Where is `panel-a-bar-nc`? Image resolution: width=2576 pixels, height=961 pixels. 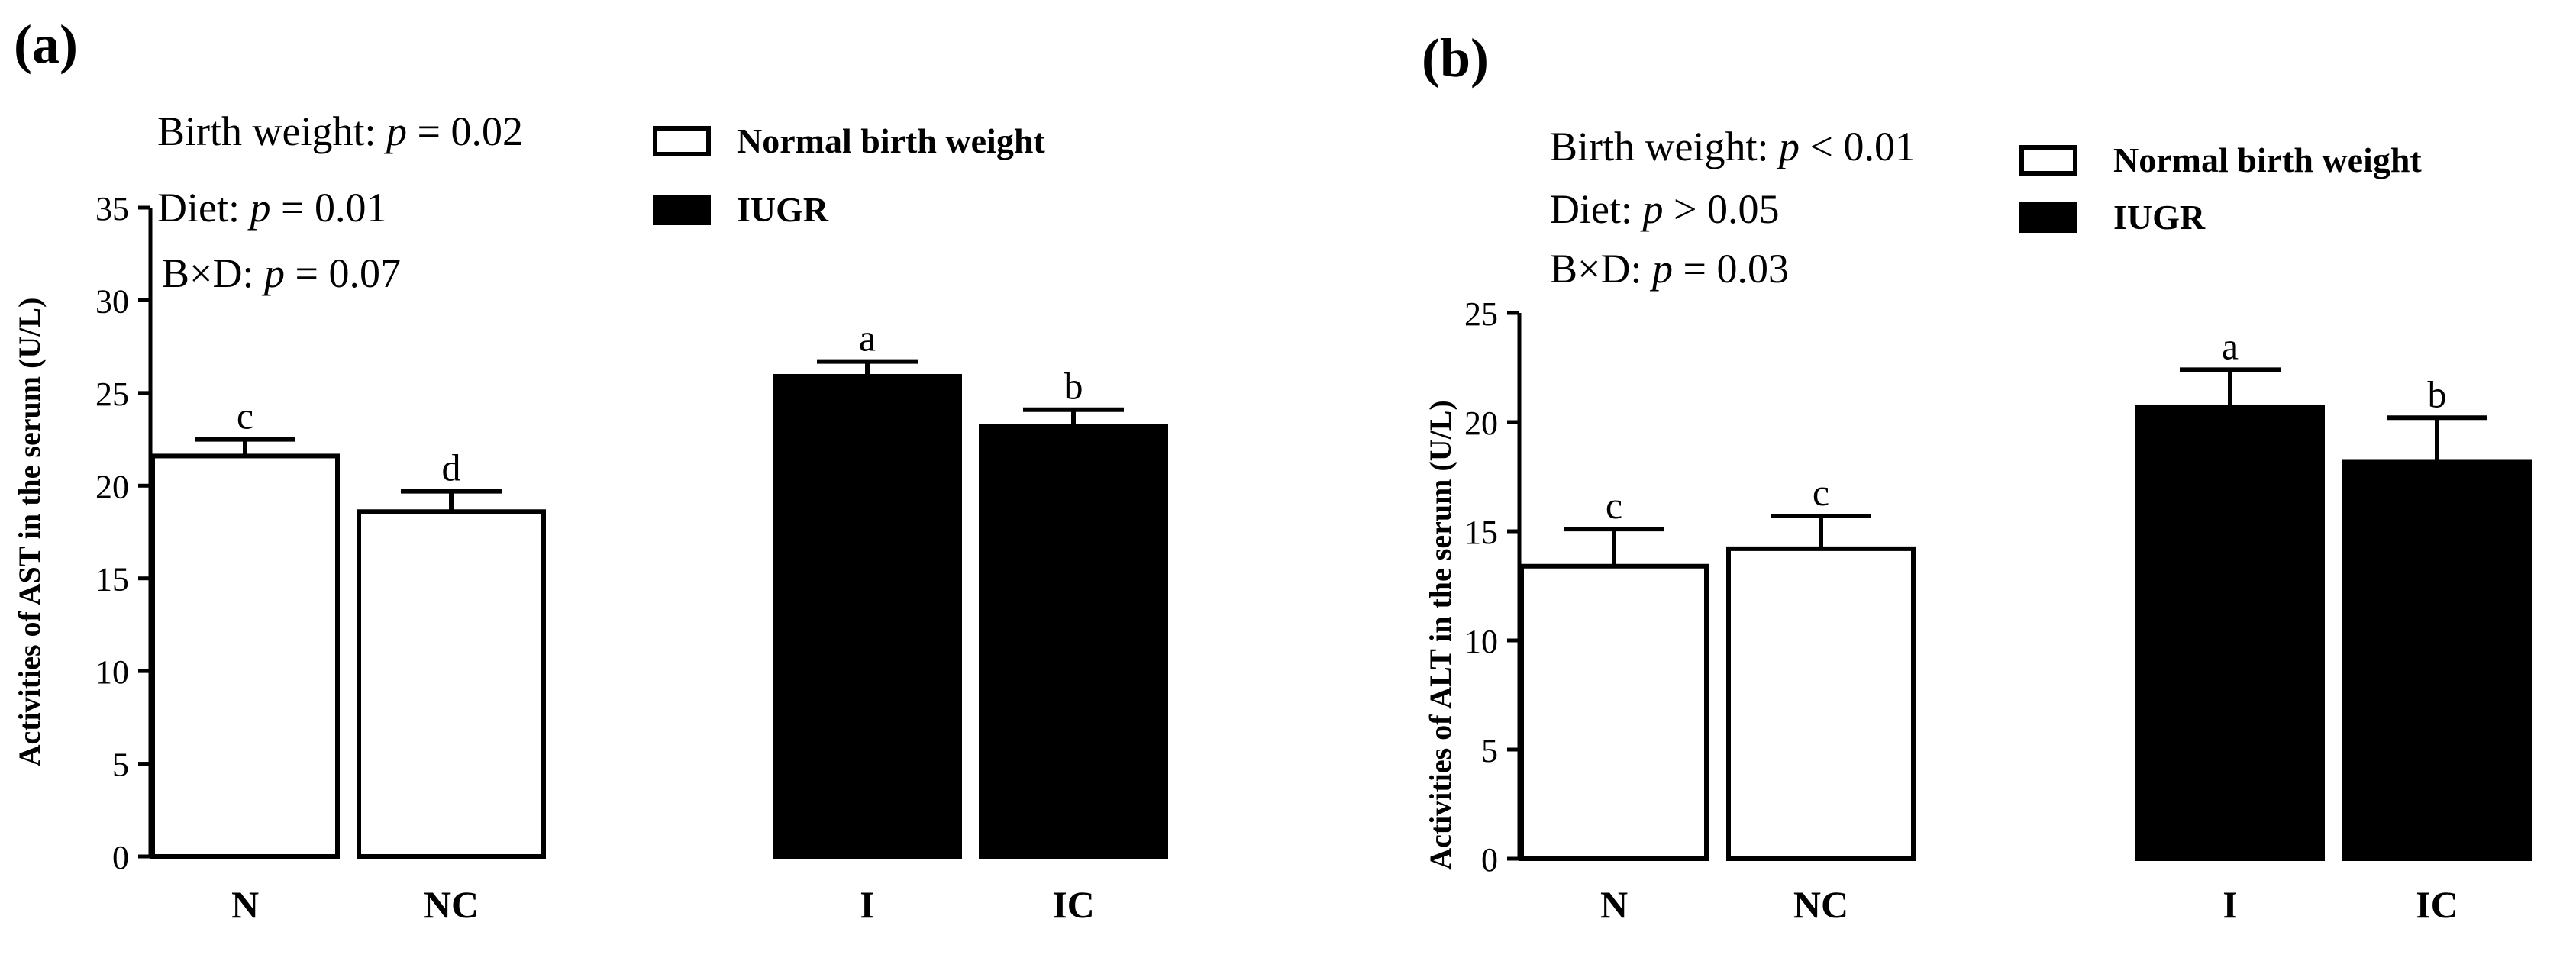 panel-a-bar-nc is located at coordinates (451, 684).